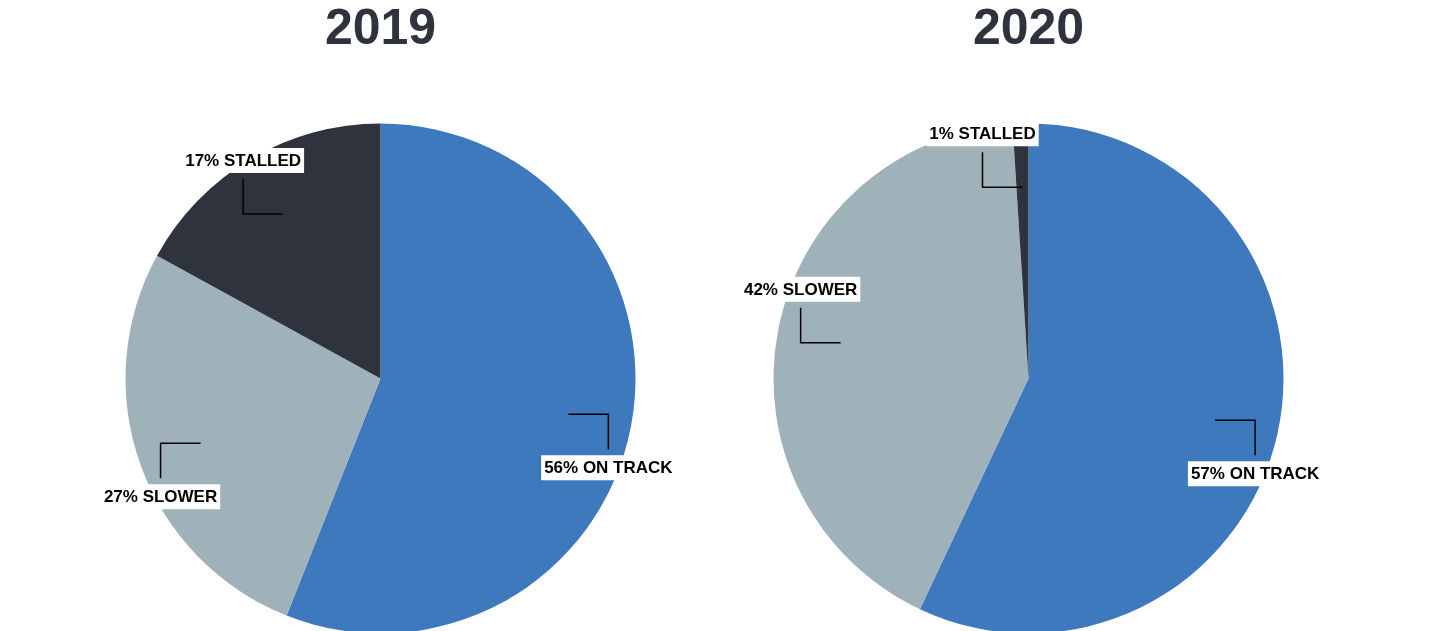 Image resolution: width=1430 pixels, height=631 pixels. Describe the element at coordinates (160, 497) in the screenshot. I see `slice-label: 27% SLOWER` at that location.